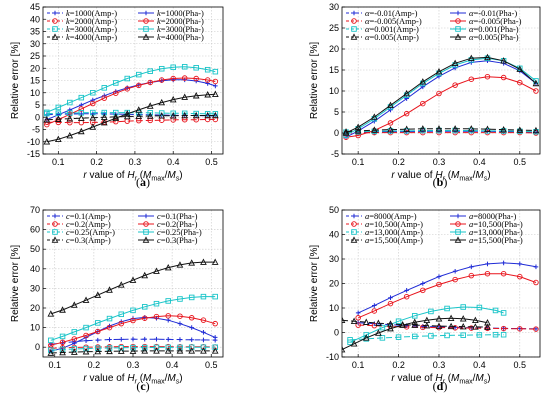 This screenshot has height=407, width=550. What do you see at coordinates (211, 365) in the screenshot?
I see `x-tick-label: 0.5` at bounding box center [211, 365].